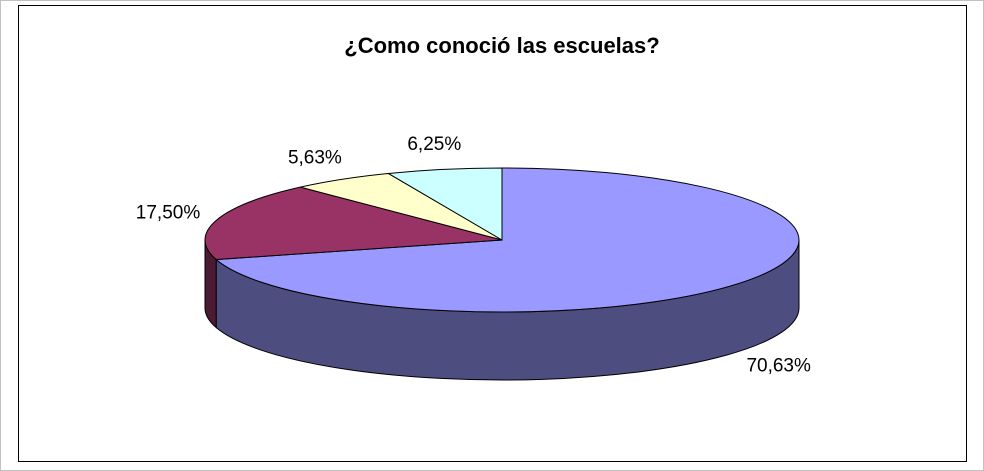 The height and width of the screenshot is (471, 984). What do you see at coordinates (434, 144) in the screenshot?
I see `data-label: 6,25%` at bounding box center [434, 144].